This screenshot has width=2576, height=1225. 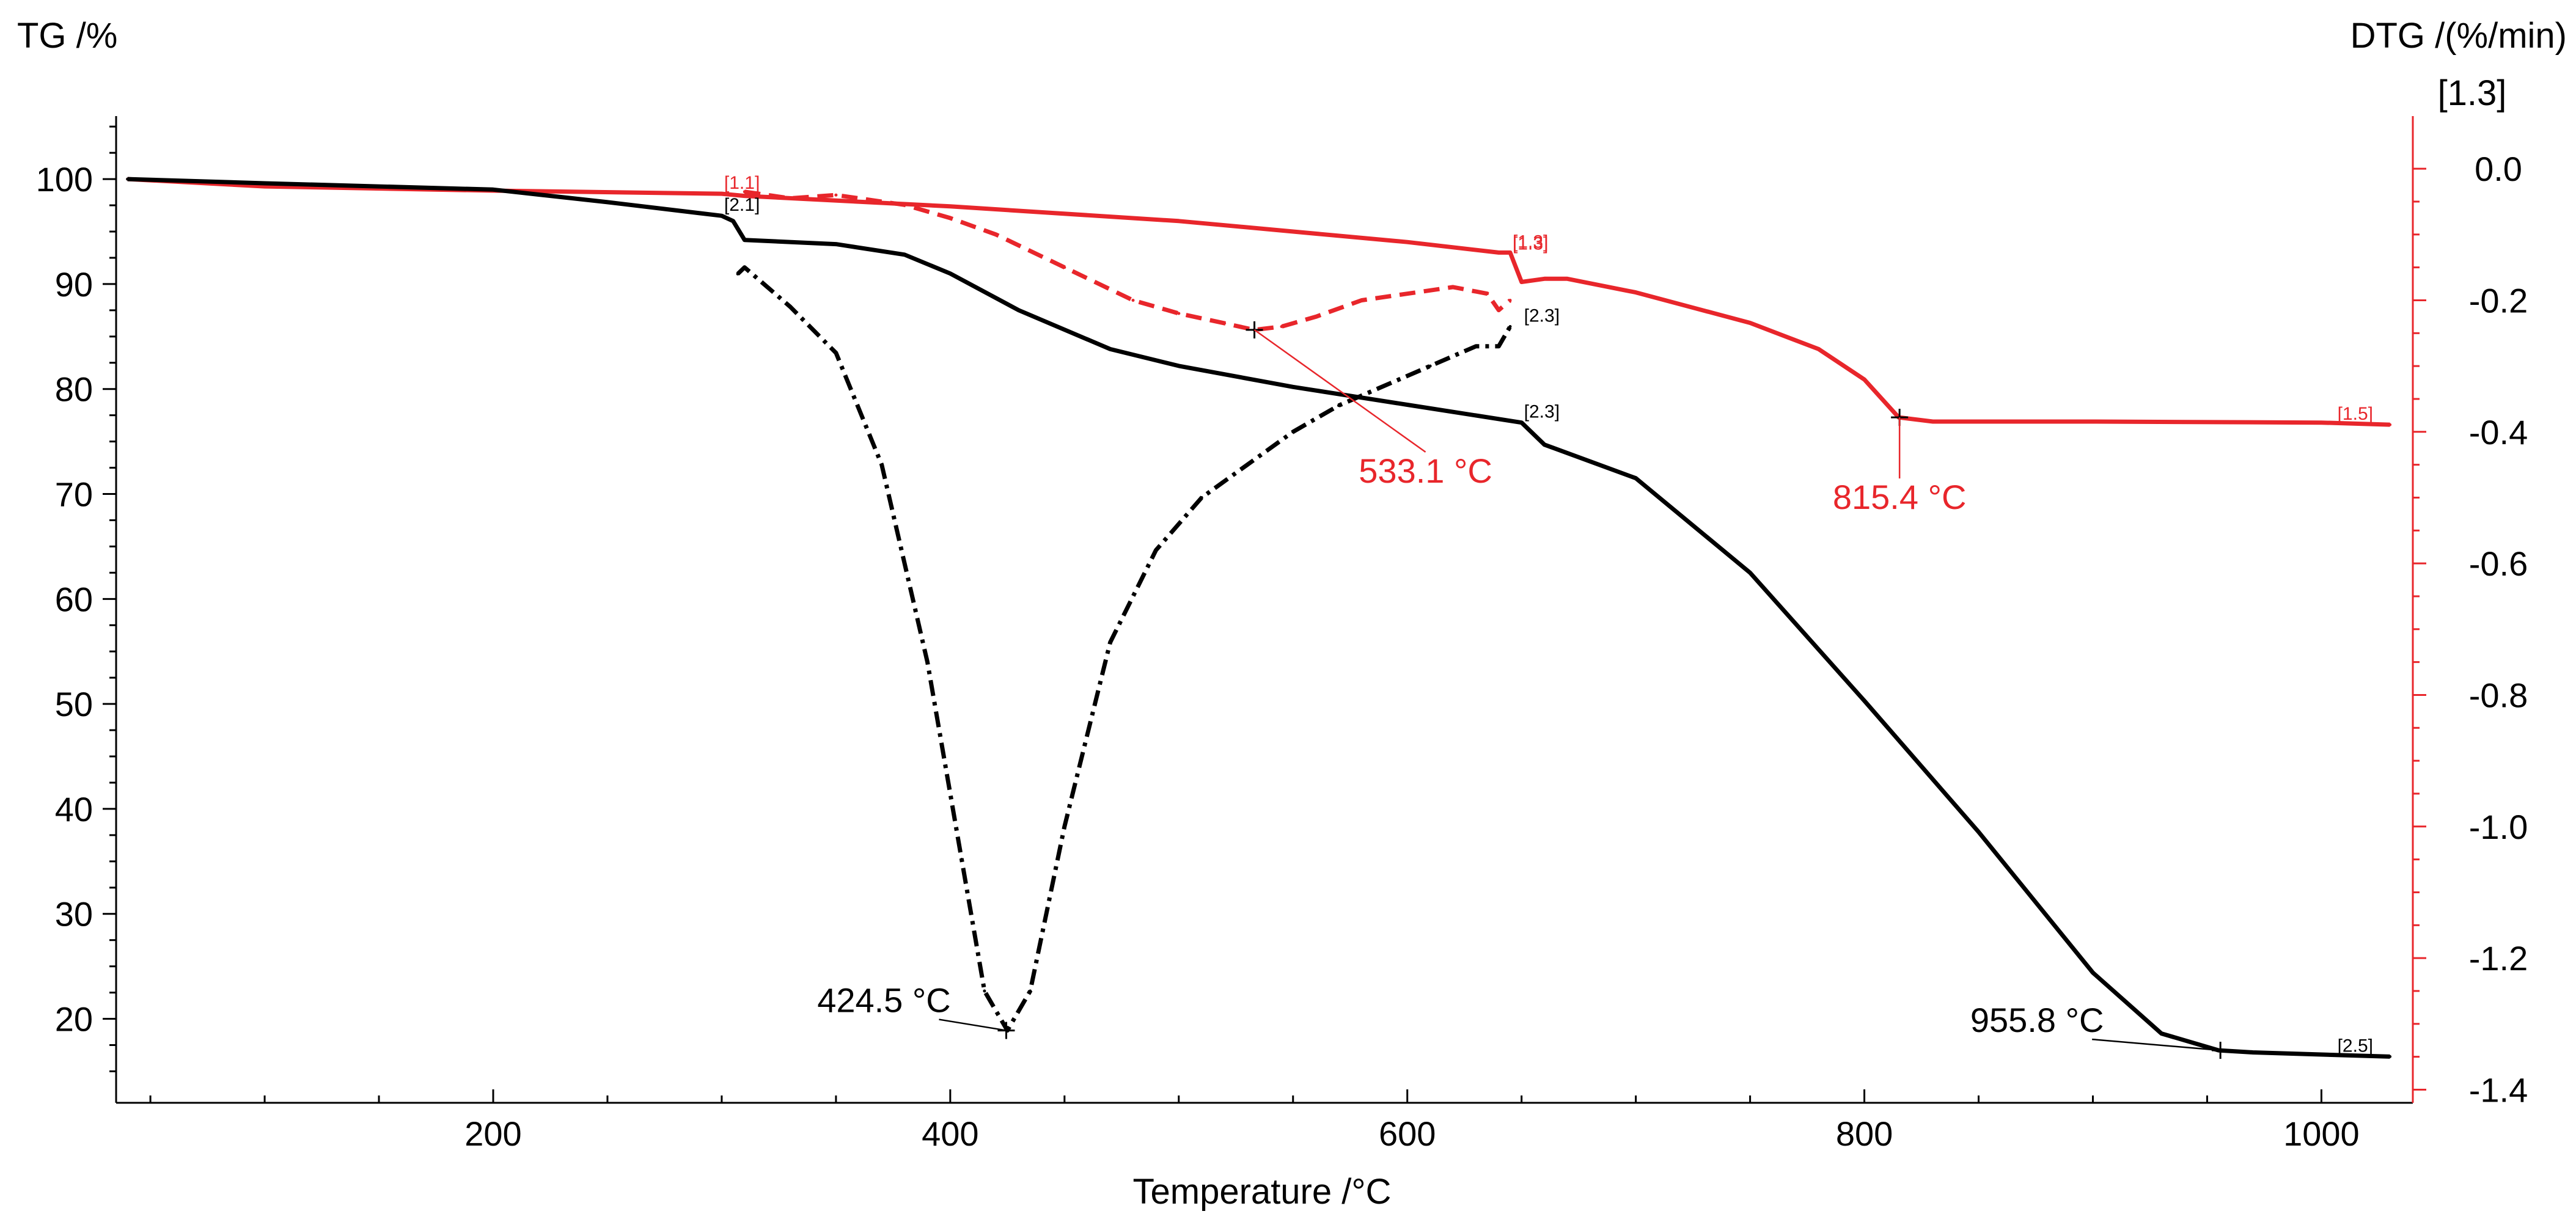 What do you see at coordinates (950, 1134) in the screenshot?
I see `x-tick-label: 400` at bounding box center [950, 1134].